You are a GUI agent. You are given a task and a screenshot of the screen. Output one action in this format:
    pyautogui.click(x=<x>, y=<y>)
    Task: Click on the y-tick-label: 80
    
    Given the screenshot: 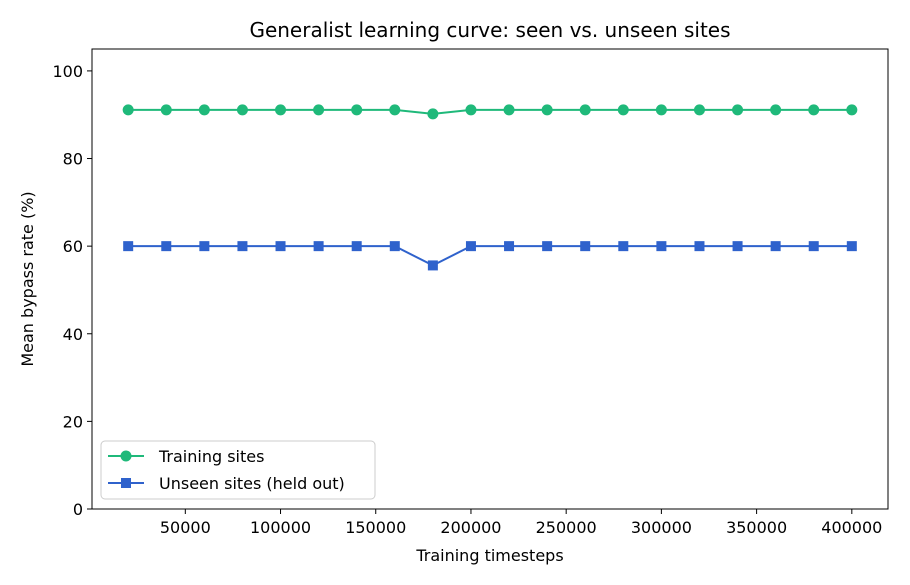 What is the action you would take?
    pyautogui.click(x=73, y=159)
    